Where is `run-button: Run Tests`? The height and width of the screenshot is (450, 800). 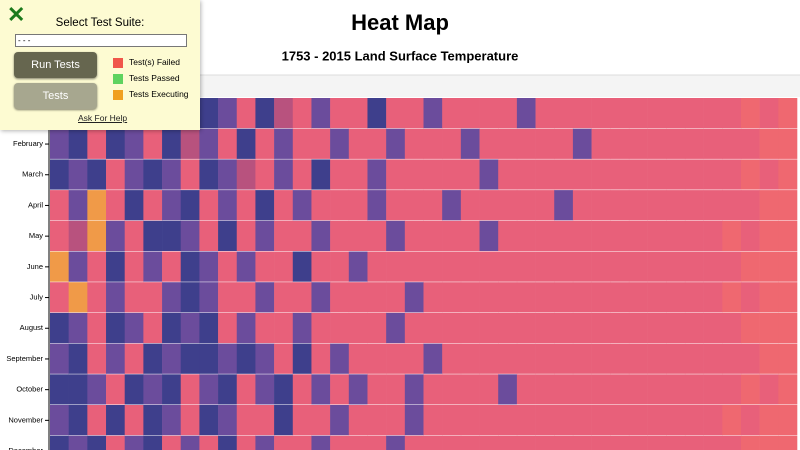
run-button: Run Tests is located at coordinates (55, 65).